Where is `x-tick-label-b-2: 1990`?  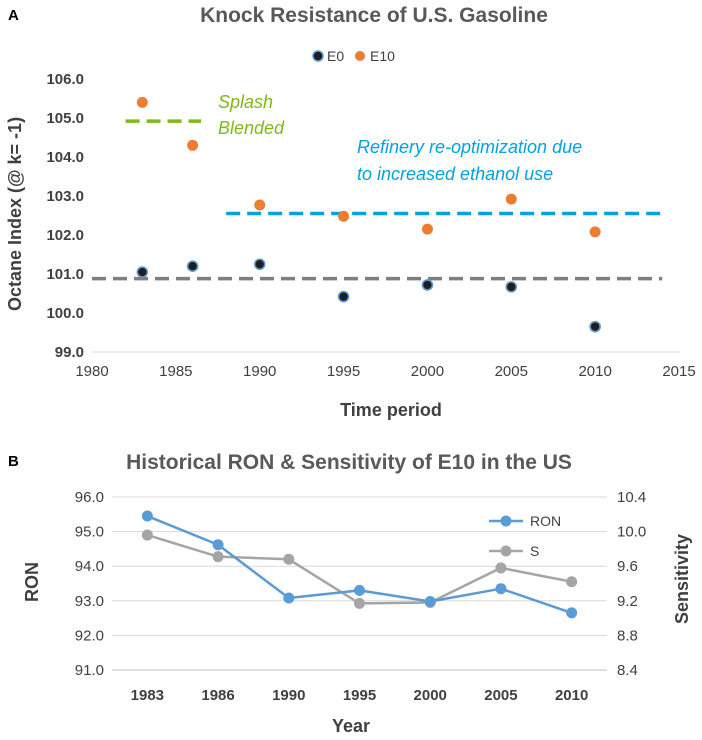
x-tick-label-b-2: 1990 is located at coordinates (288, 695).